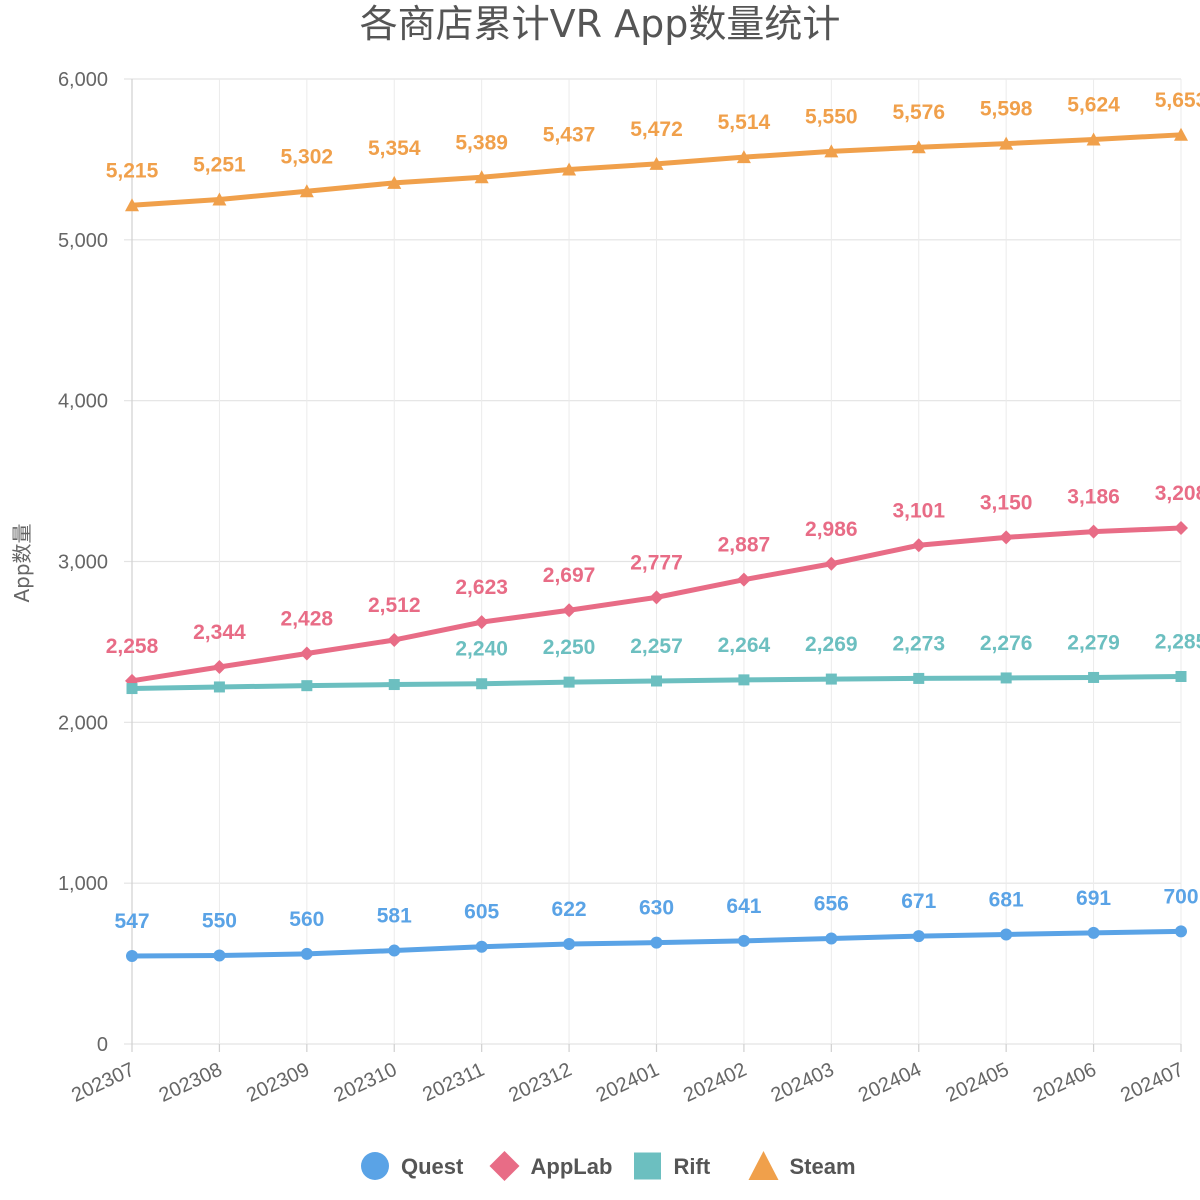  I want to click on data-label-quest: 641, so click(743, 906).